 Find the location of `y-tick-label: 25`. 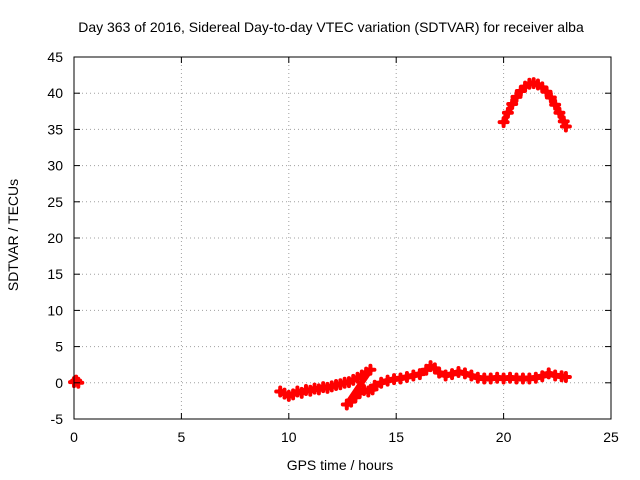

y-tick-label: 25 is located at coordinates (55, 202).